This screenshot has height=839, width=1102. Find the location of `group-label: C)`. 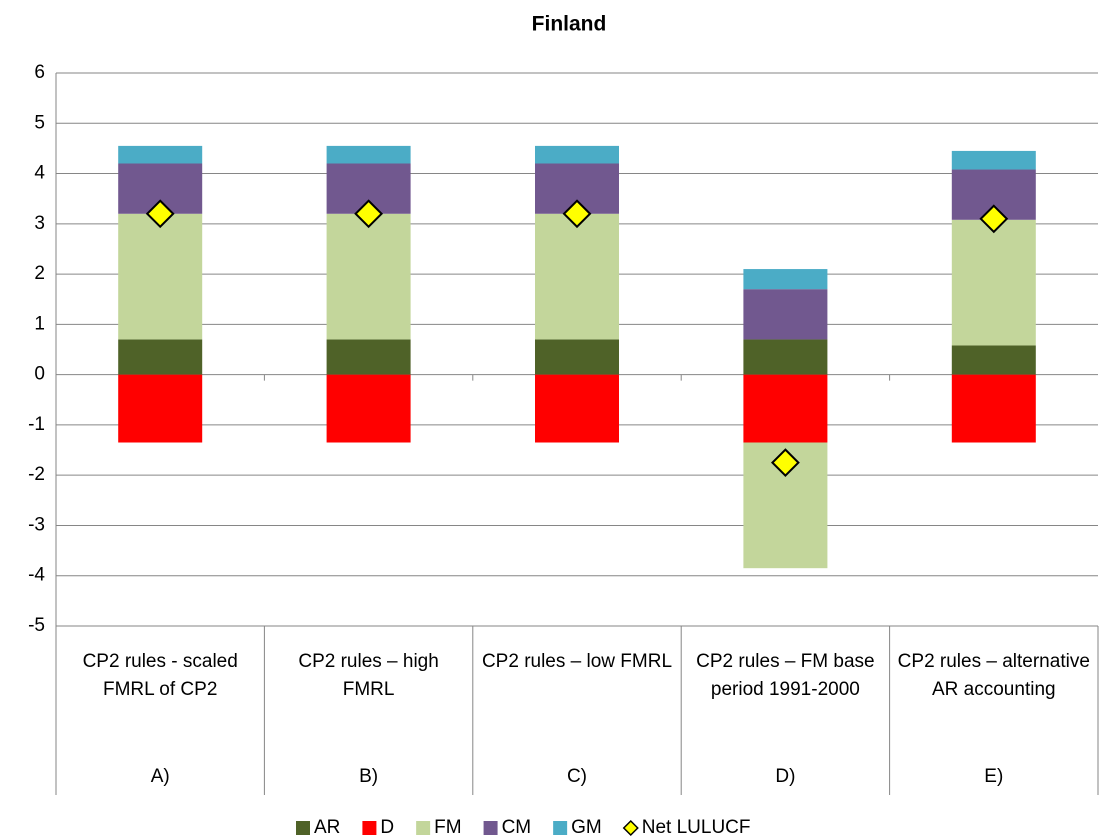

group-label: C) is located at coordinates (577, 776).